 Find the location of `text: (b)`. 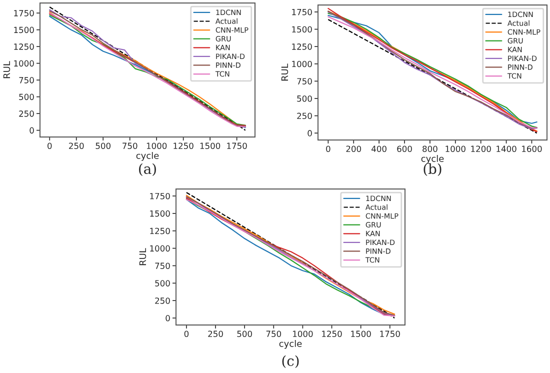

text: (b) is located at coordinates (433, 169).